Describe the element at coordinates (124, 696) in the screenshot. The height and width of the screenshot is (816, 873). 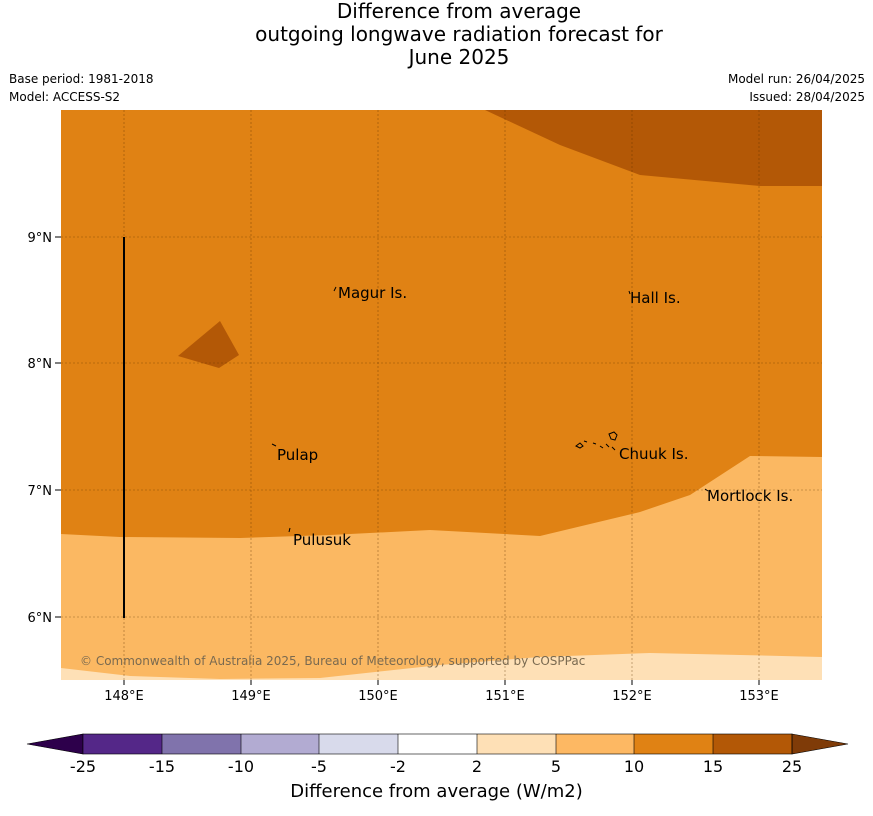
I see `lon-tick-148e: 148°E` at that location.